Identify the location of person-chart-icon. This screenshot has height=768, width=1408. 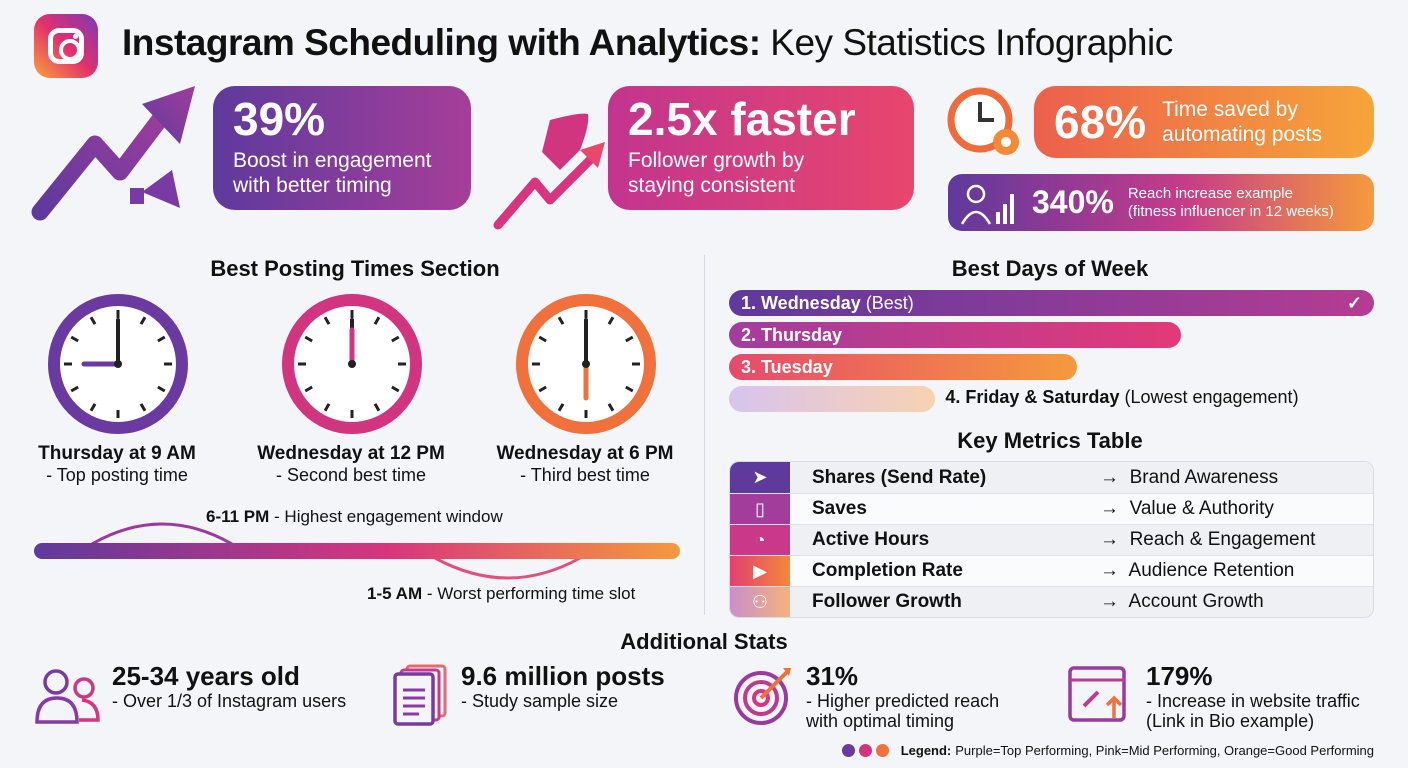
(987, 204).